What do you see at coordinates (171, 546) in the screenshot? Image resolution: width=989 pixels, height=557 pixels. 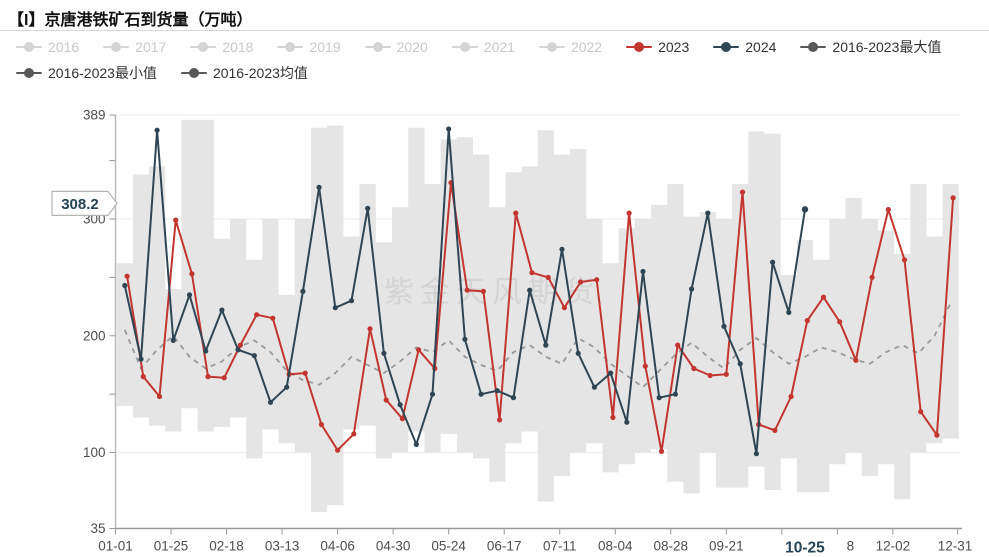 I see `svg-text: 01-25` at bounding box center [171, 546].